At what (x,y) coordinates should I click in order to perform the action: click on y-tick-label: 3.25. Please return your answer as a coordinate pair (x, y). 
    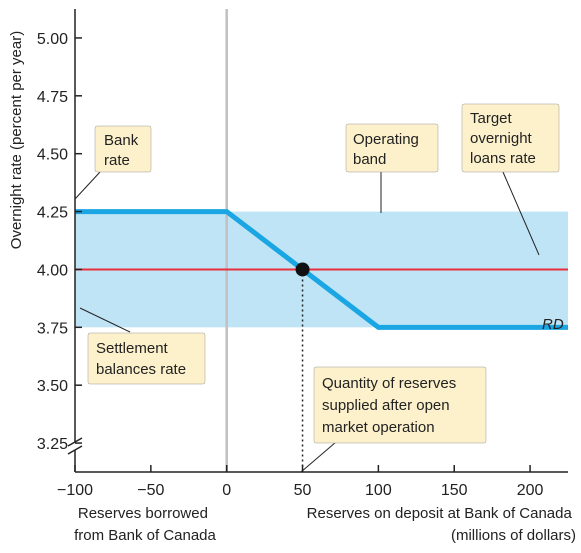
    Looking at the image, I should click on (52, 444).